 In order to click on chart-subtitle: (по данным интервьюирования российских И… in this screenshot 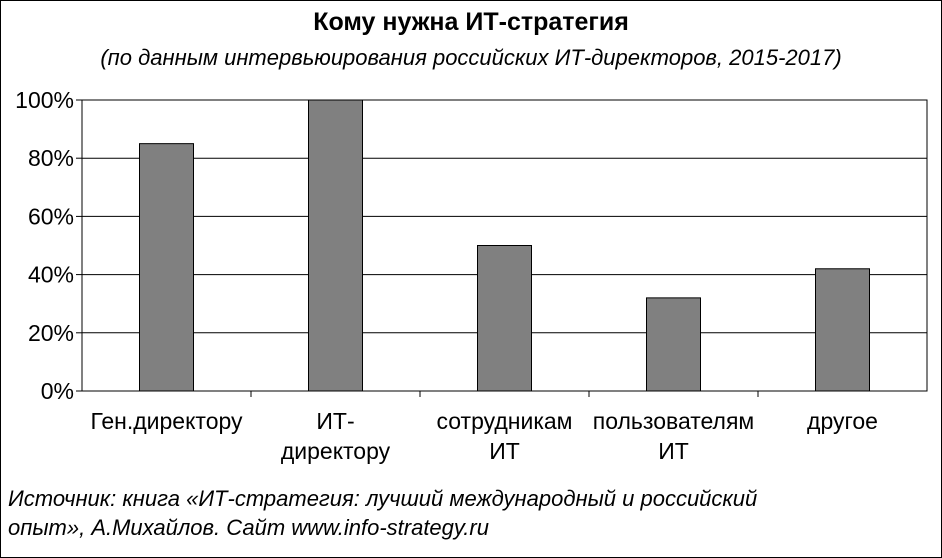, I will do `click(471, 57)`.